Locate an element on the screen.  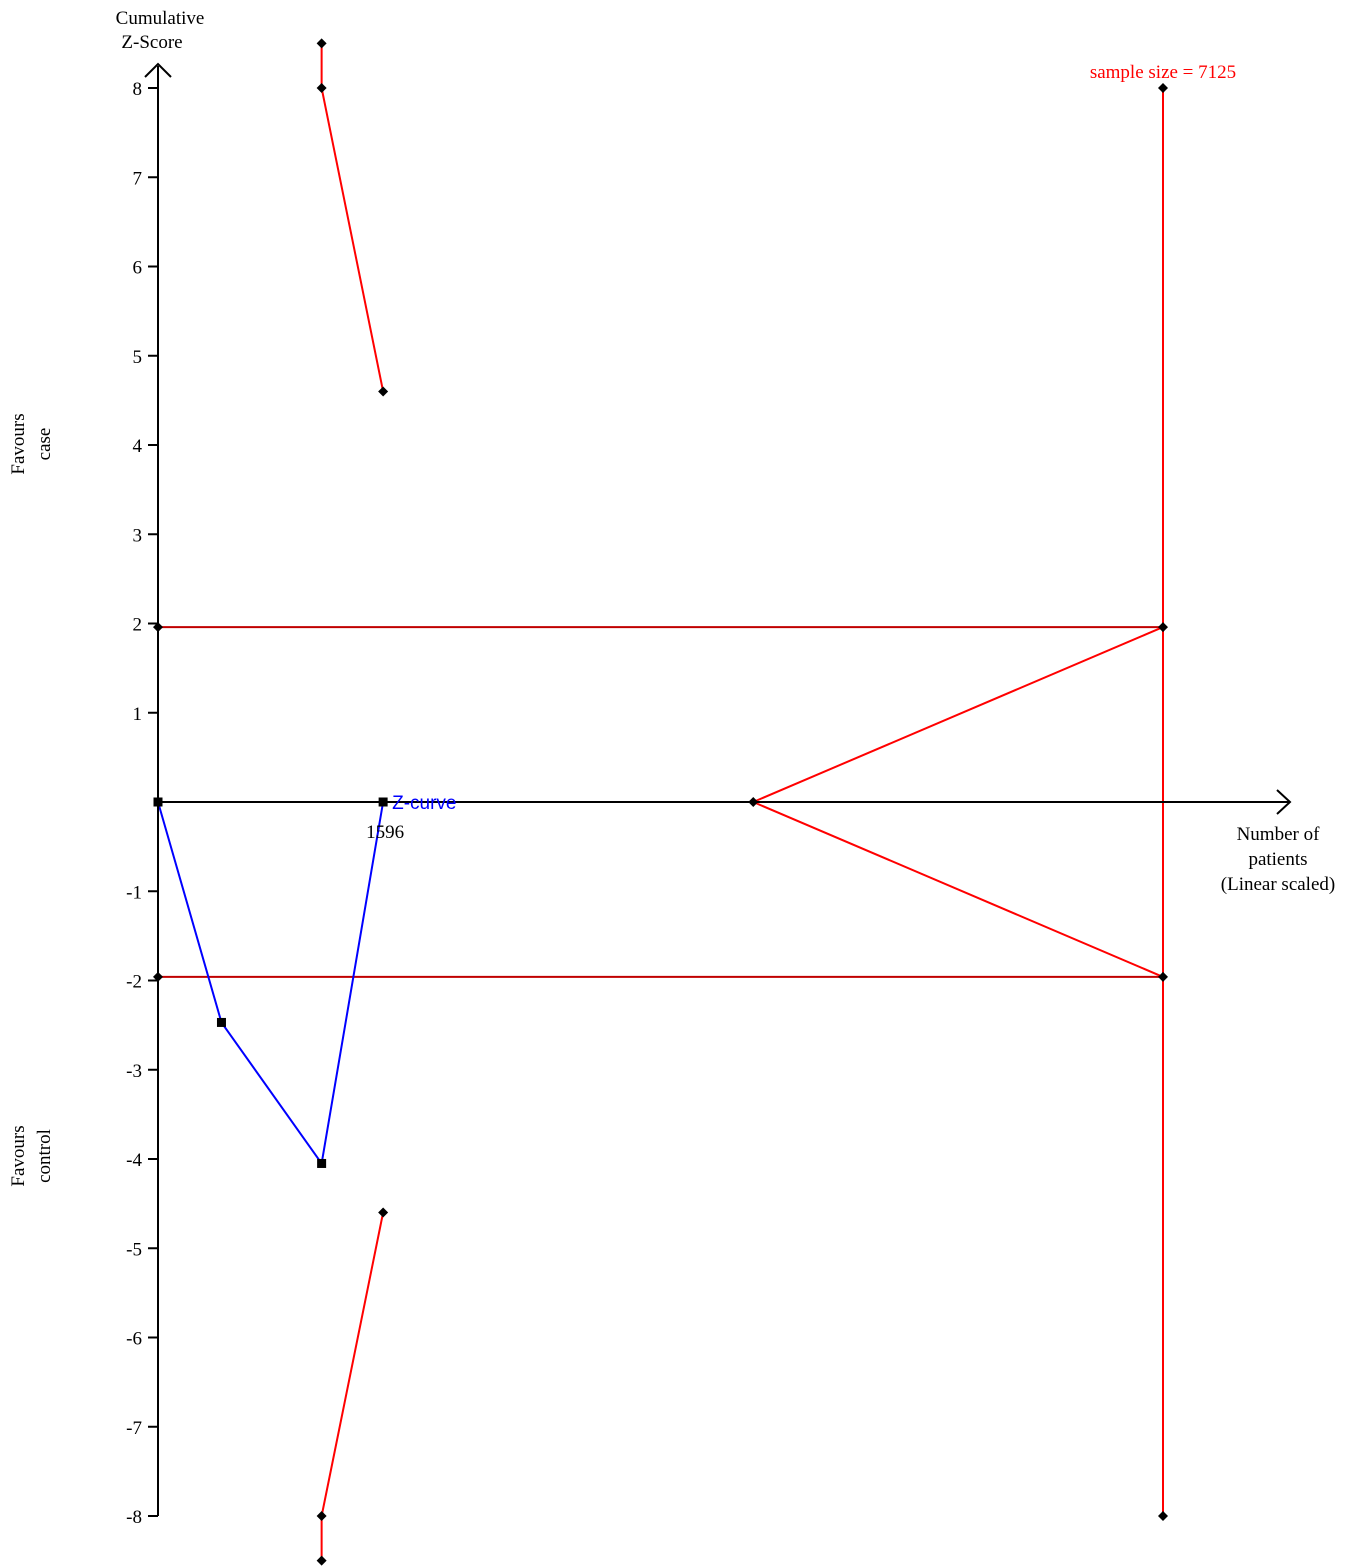
y-tick-label: 4 is located at coordinates (138, 446).